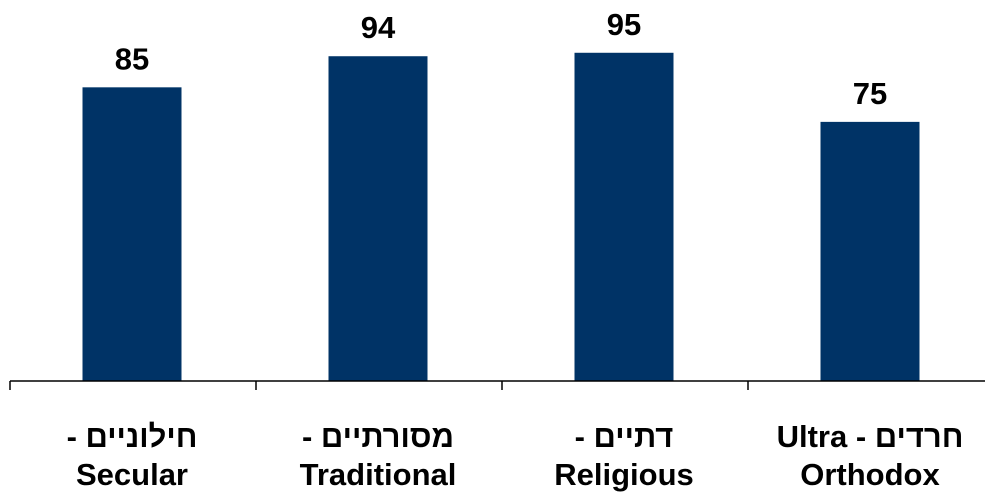 This screenshot has width=985, height=496. Describe the element at coordinates (624, 436) in the screenshot. I see `category-label: דתיים -` at that location.